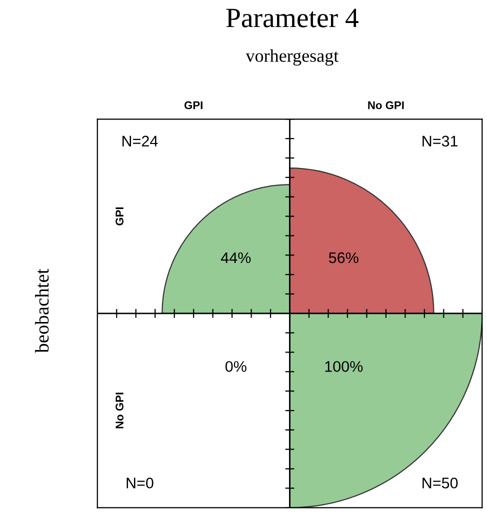 The image size is (487, 518). What do you see at coordinates (343, 258) in the screenshot?
I see `data-label: 56%` at bounding box center [343, 258].